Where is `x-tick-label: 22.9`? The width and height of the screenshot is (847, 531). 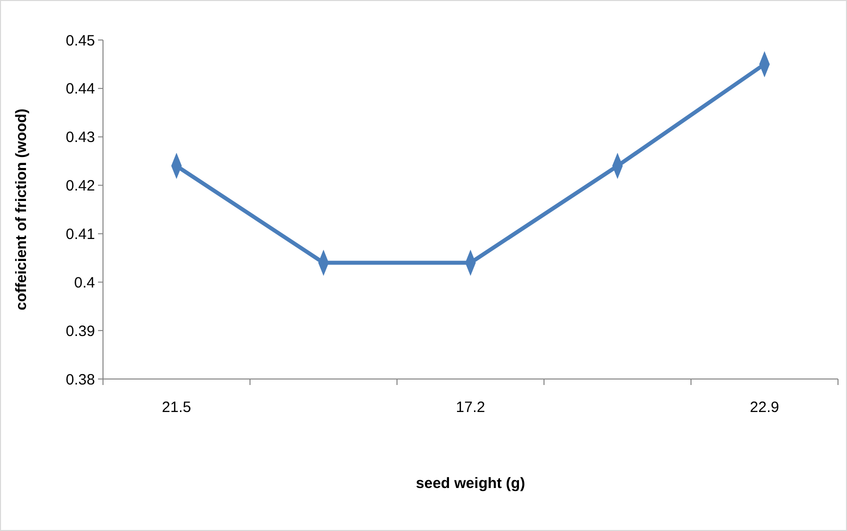 x-tick-label: 22.9 is located at coordinates (765, 407).